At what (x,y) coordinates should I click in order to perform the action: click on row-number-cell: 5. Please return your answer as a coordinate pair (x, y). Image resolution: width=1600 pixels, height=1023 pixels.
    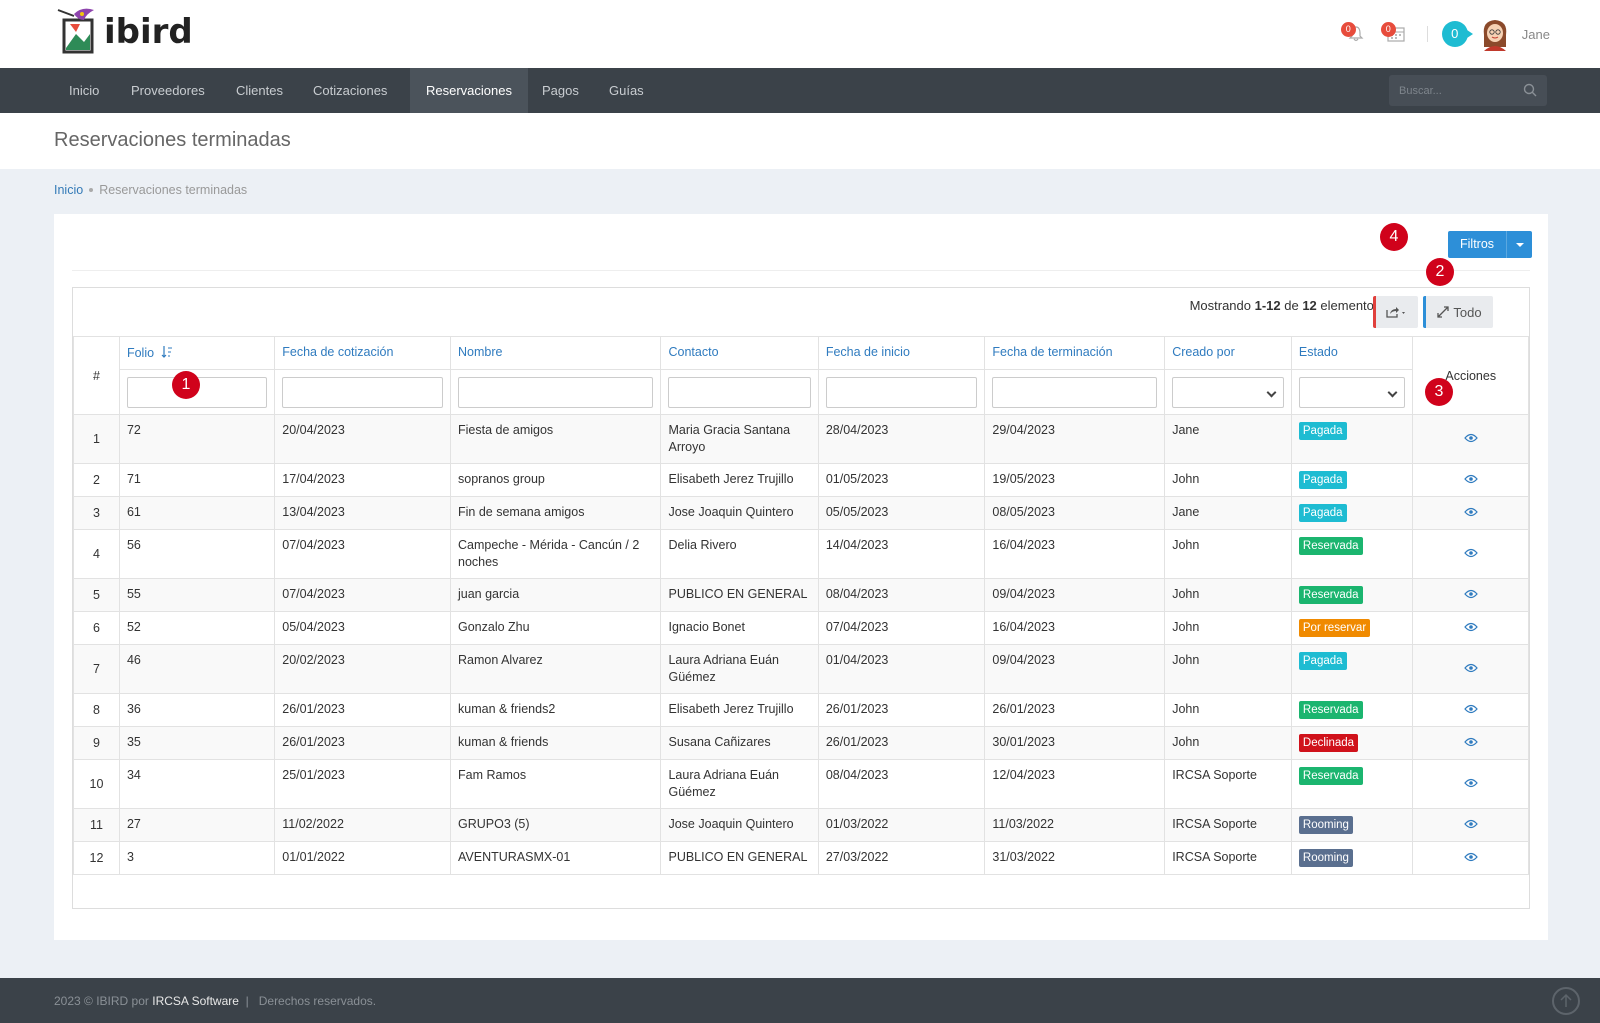
    Looking at the image, I should click on (96, 595).